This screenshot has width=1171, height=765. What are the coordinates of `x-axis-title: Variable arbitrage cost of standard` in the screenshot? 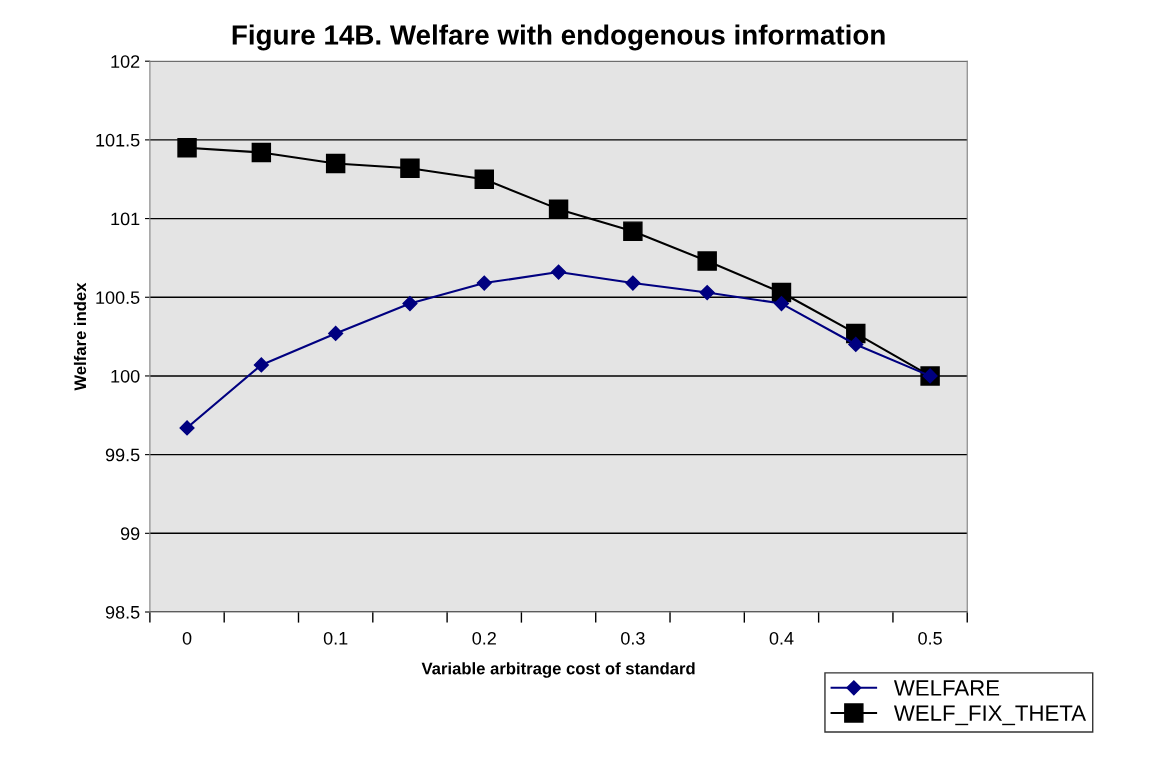 It's located at (558, 670).